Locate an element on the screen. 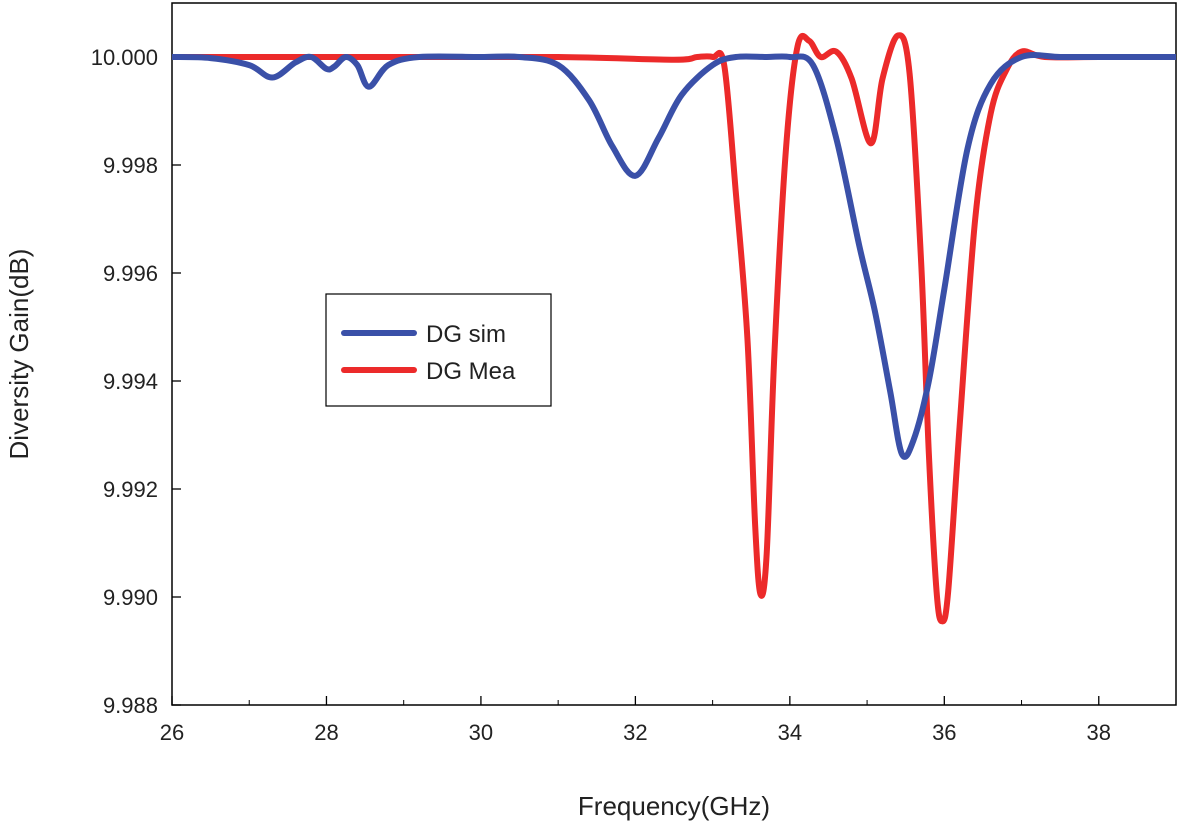 The image size is (1180, 829). x-axis-title: Frequency(GHz) is located at coordinates (674, 806).